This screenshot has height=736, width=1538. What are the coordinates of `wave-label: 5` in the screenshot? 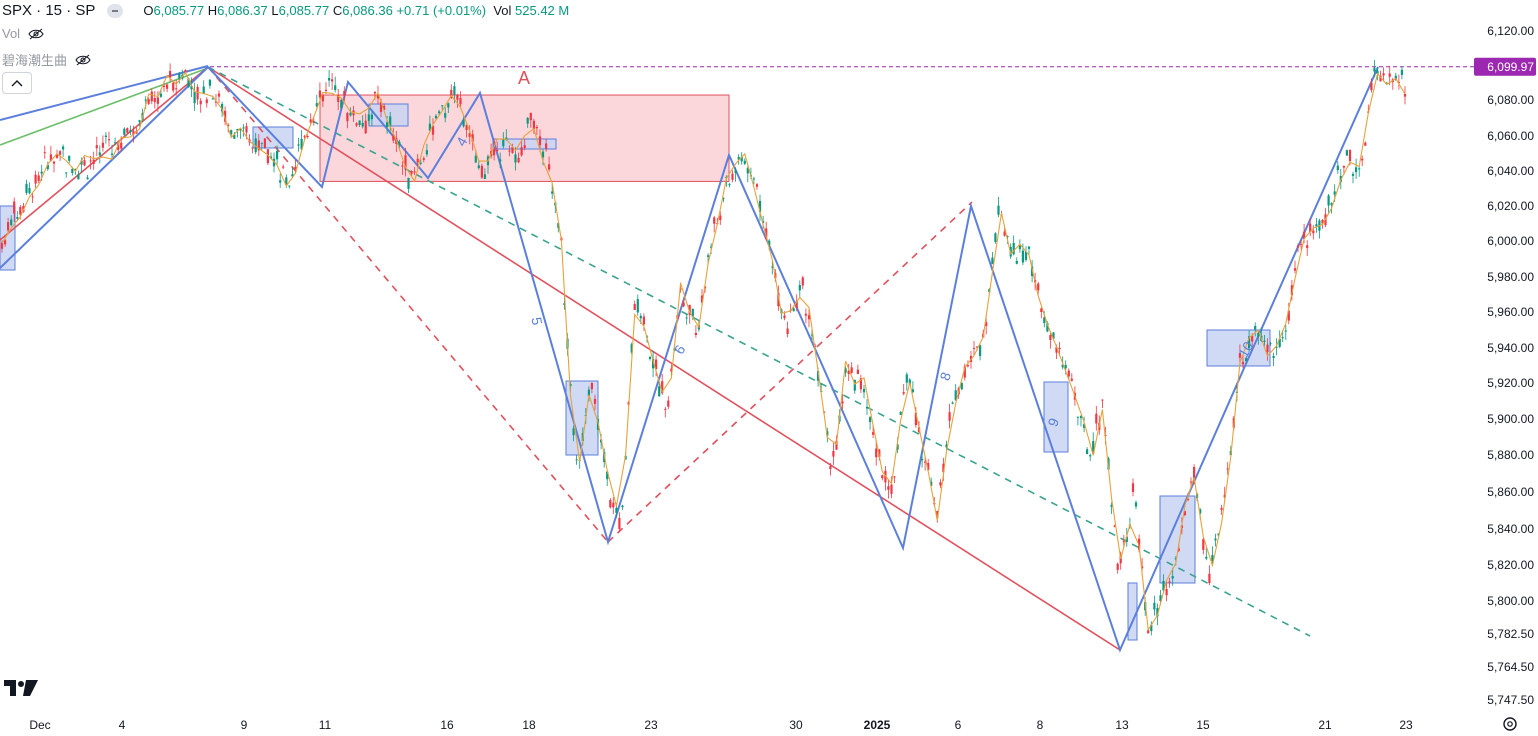 It's located at (536, 321).